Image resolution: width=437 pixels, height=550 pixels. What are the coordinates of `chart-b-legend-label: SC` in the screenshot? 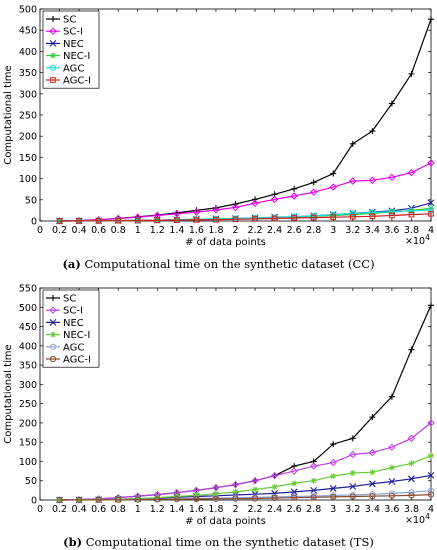 It's located at (69, 299).